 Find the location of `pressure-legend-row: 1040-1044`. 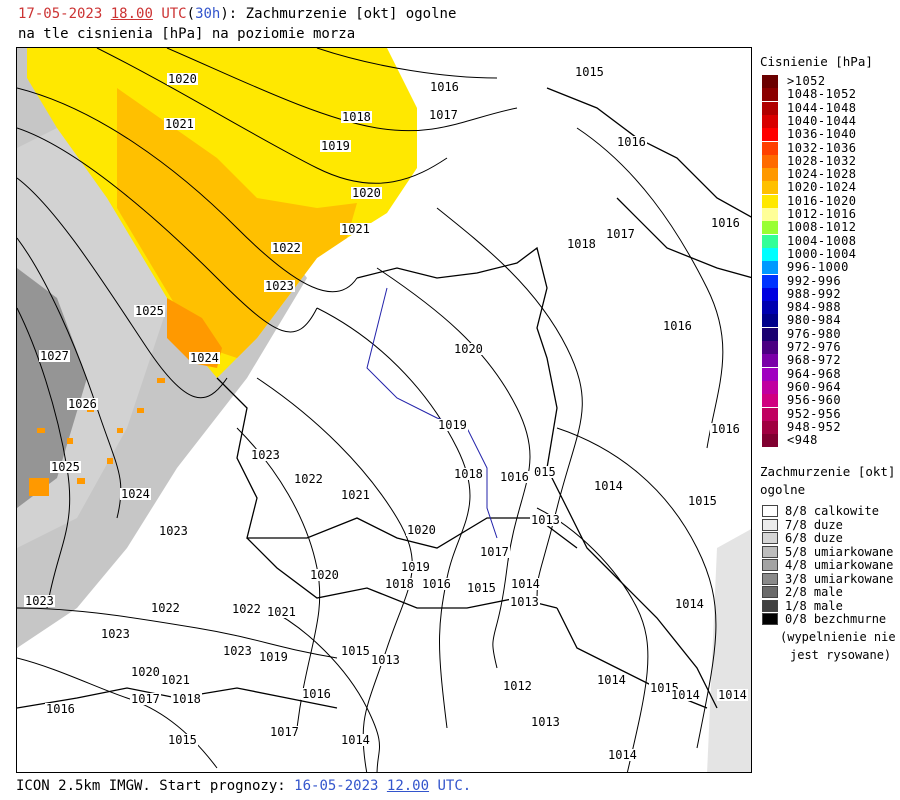

pressure-legend-row: 1040-1044 is located at coordinates (830, 121).